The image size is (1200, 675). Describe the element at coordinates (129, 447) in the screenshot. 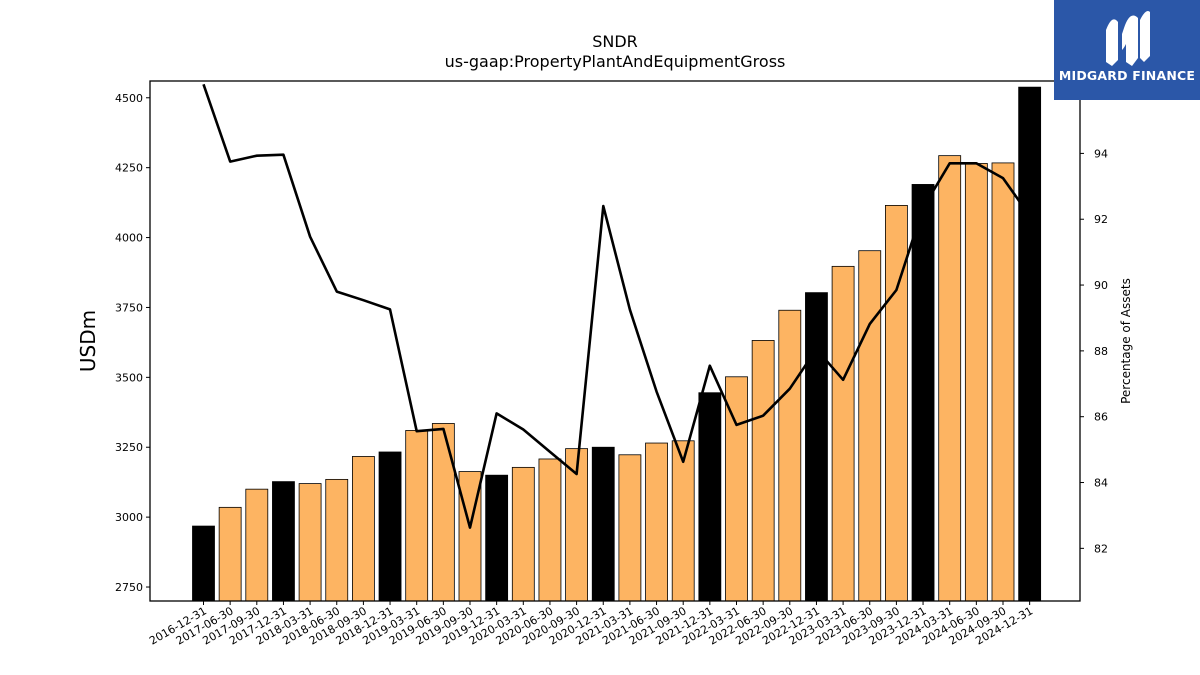

I see `y-tick-label: 3250` at that location.